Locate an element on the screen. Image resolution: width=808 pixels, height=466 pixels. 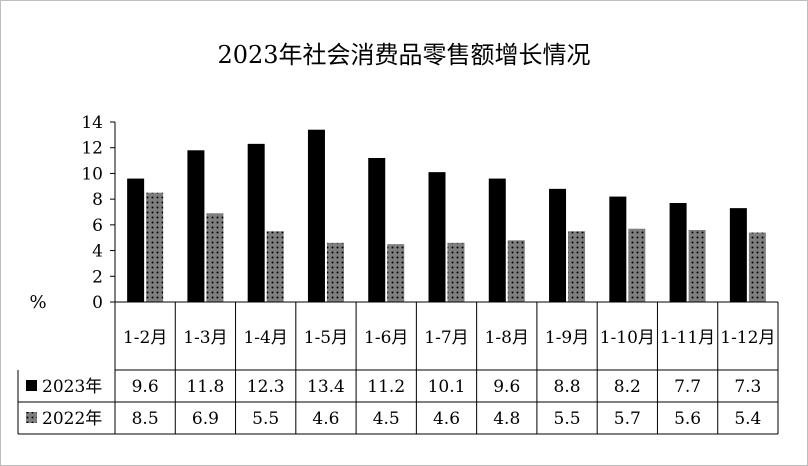
y-tick-label: 10 is located at coordinates (92, 174).